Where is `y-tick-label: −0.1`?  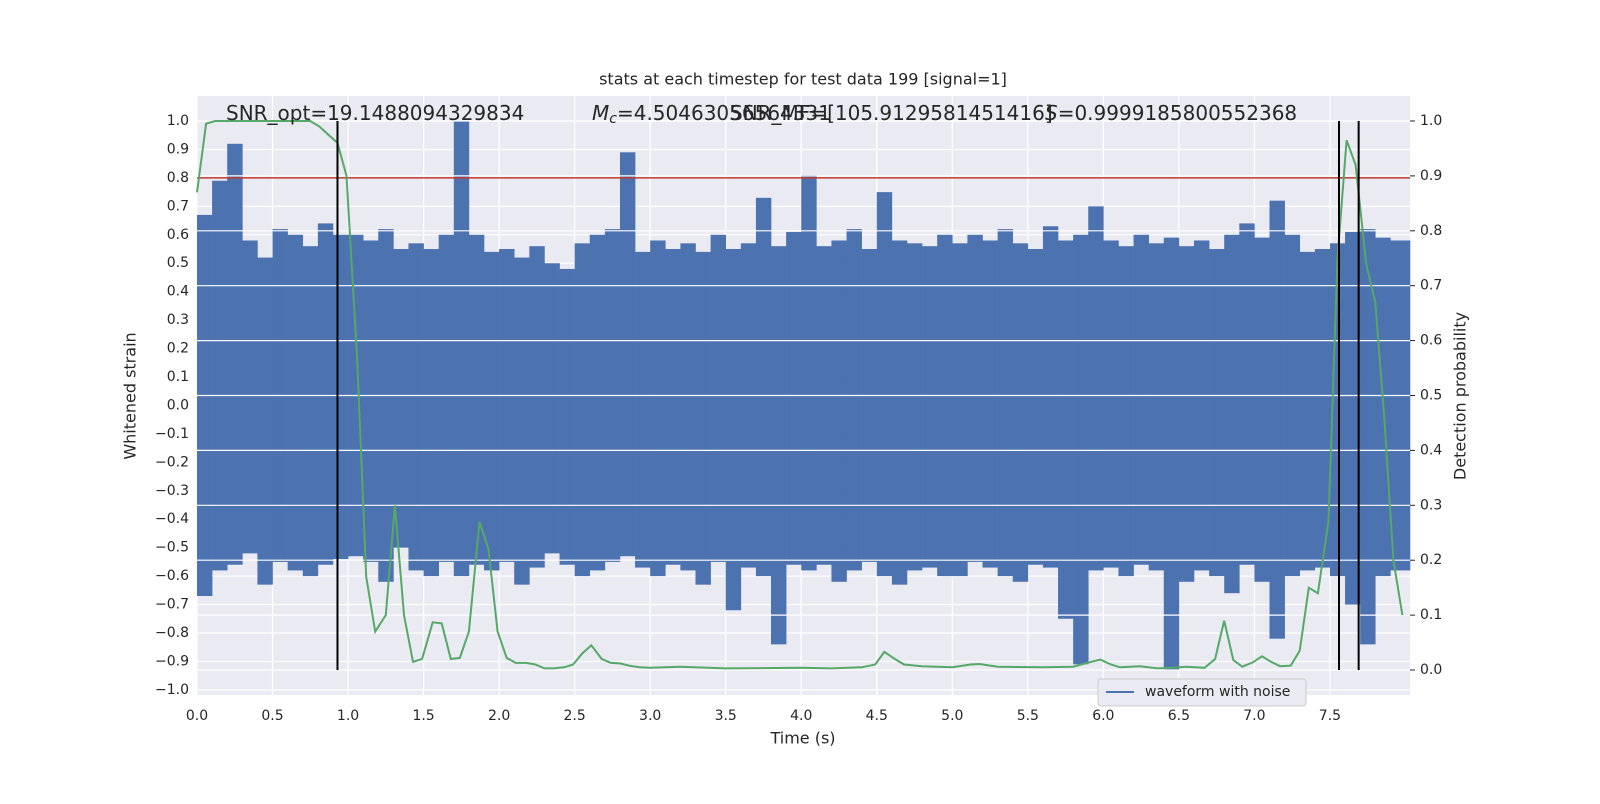 y-tick-label: −0.1 is located at coordinates (172, 434).